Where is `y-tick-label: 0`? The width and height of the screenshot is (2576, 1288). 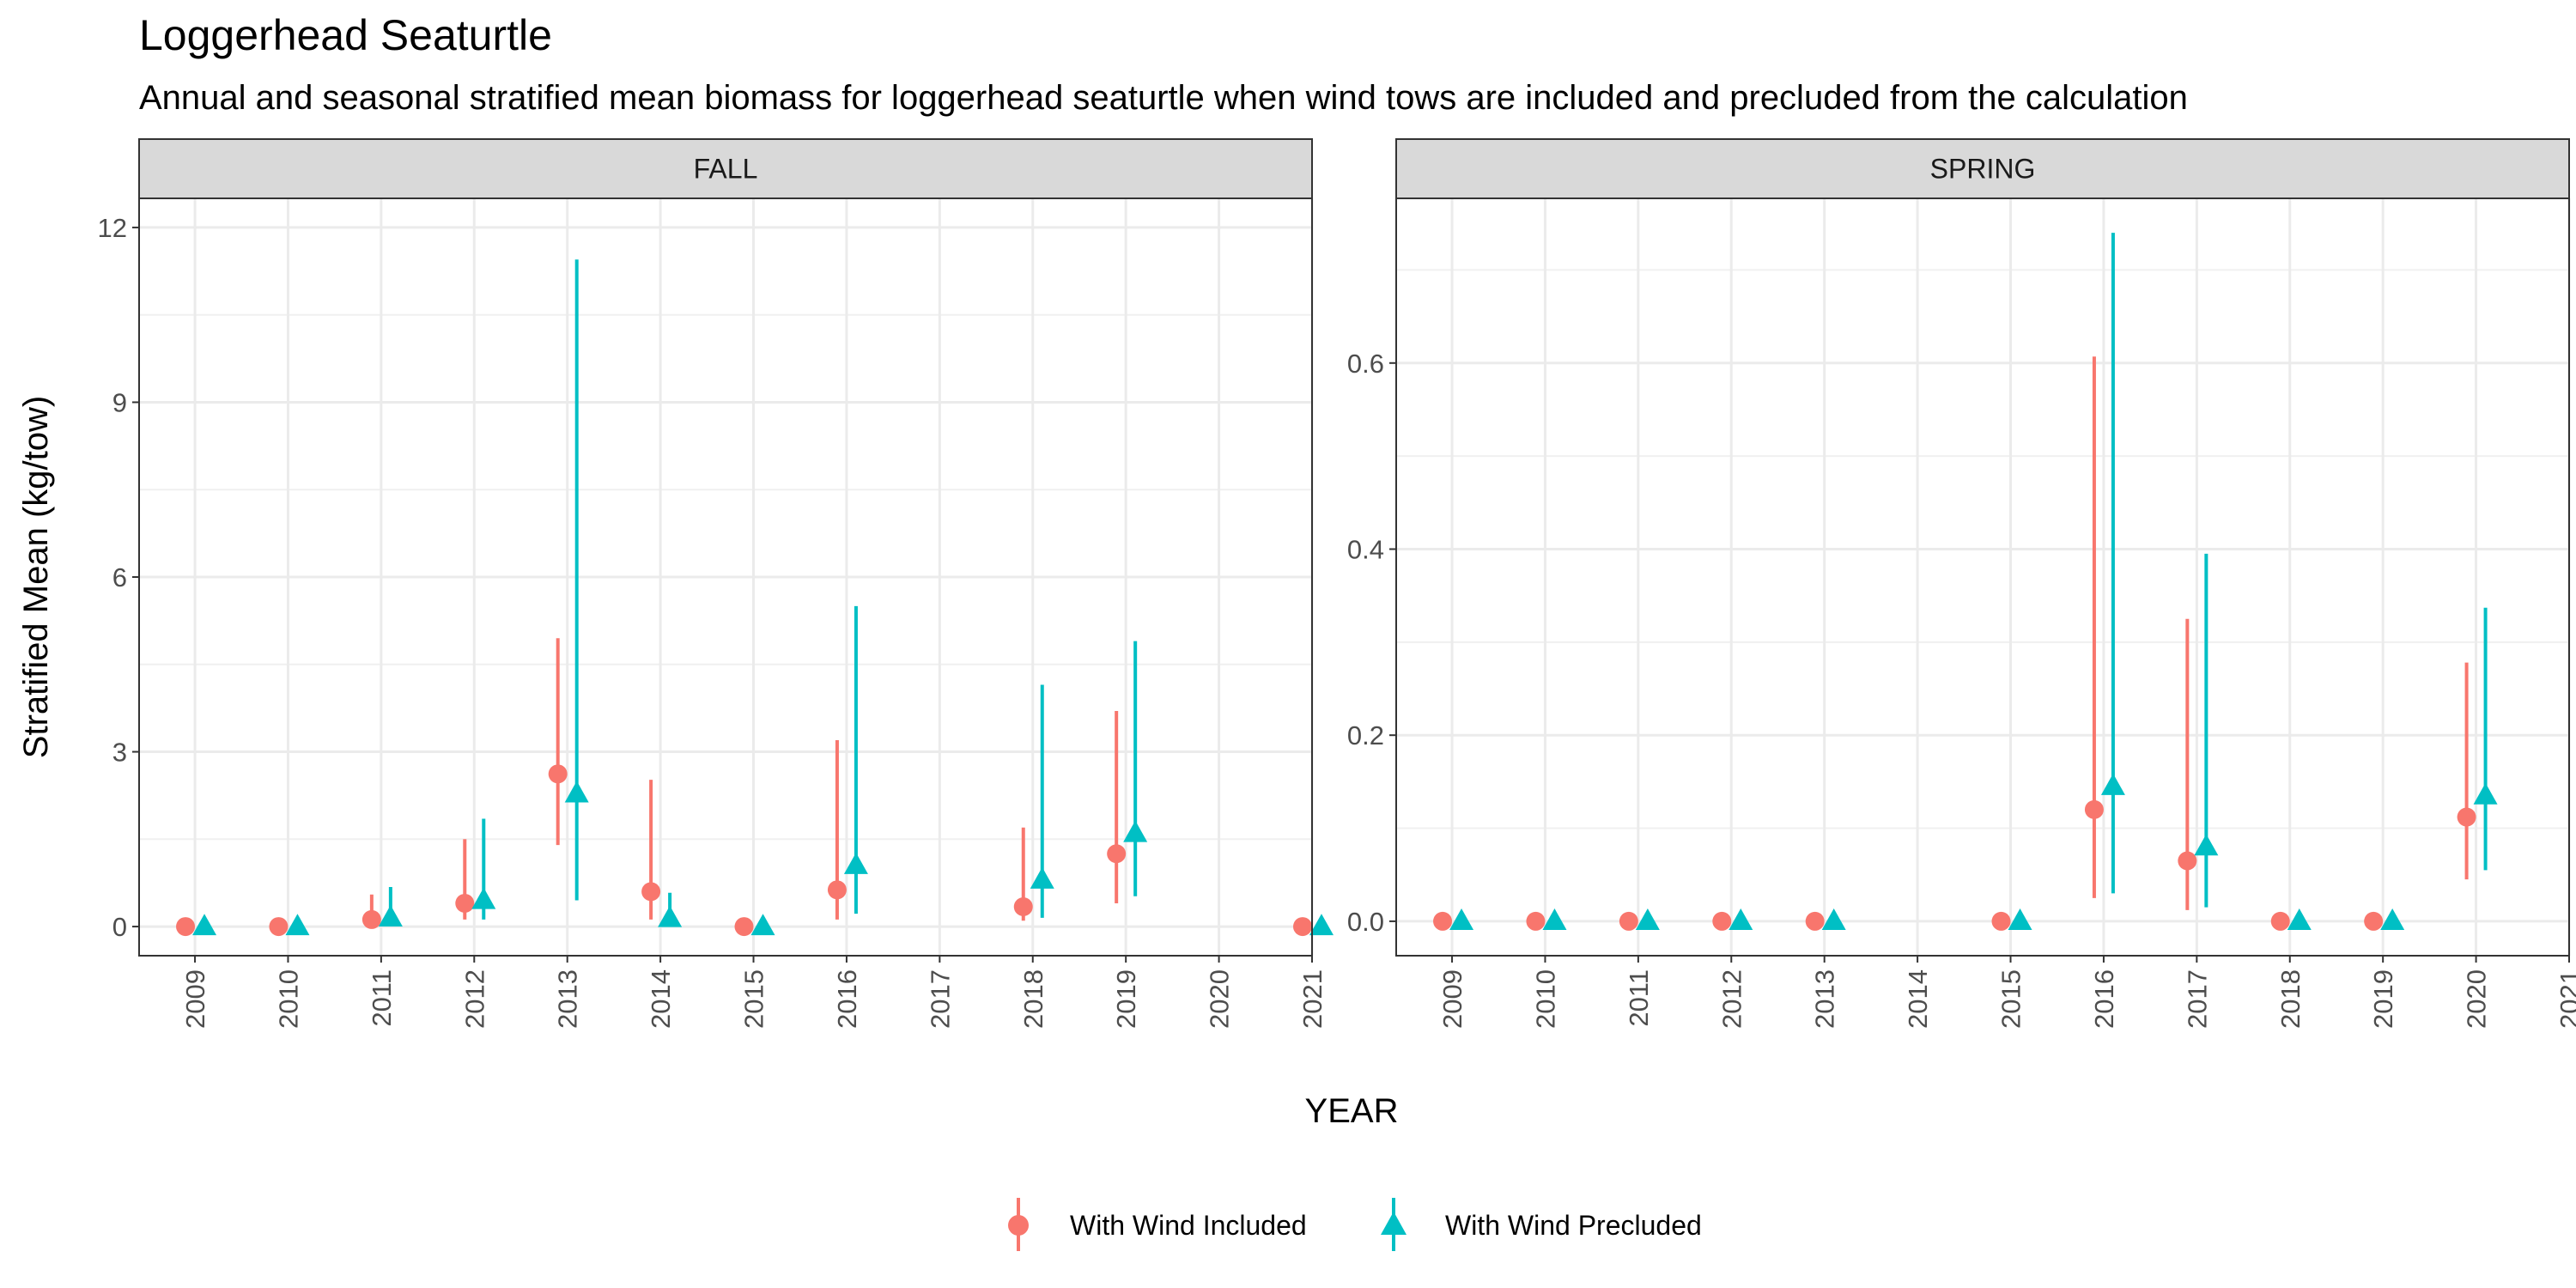 y-tick-label: 0 is located at coordinates (119, 927).